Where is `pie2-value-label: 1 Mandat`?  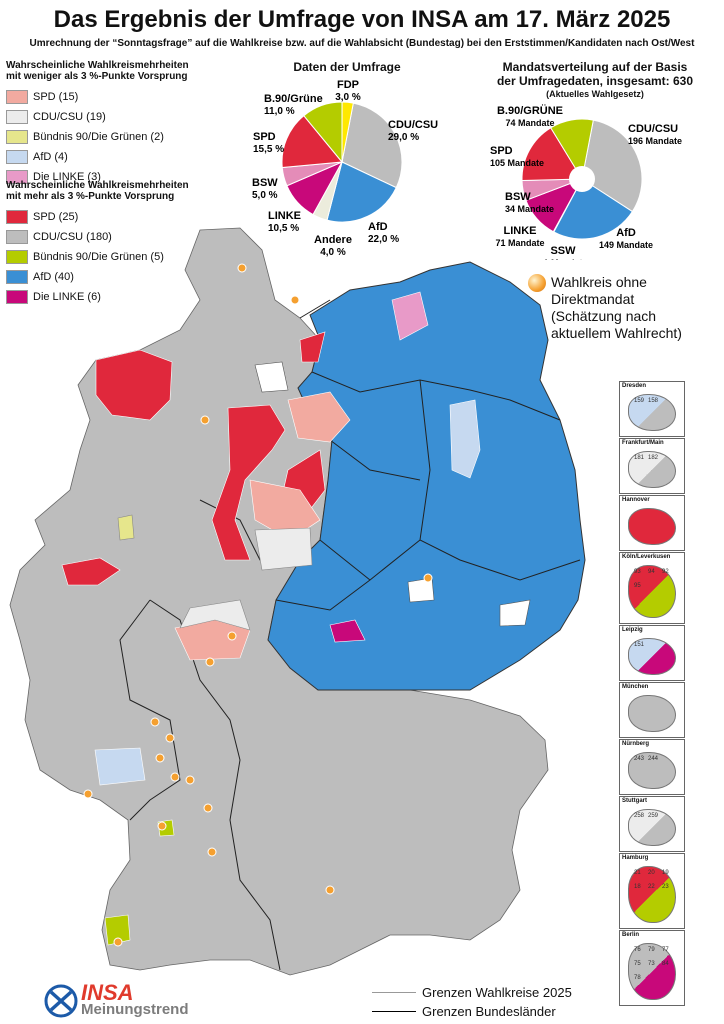
pie2-value-label: 1 Mandat is located at coordinates (562, 259).